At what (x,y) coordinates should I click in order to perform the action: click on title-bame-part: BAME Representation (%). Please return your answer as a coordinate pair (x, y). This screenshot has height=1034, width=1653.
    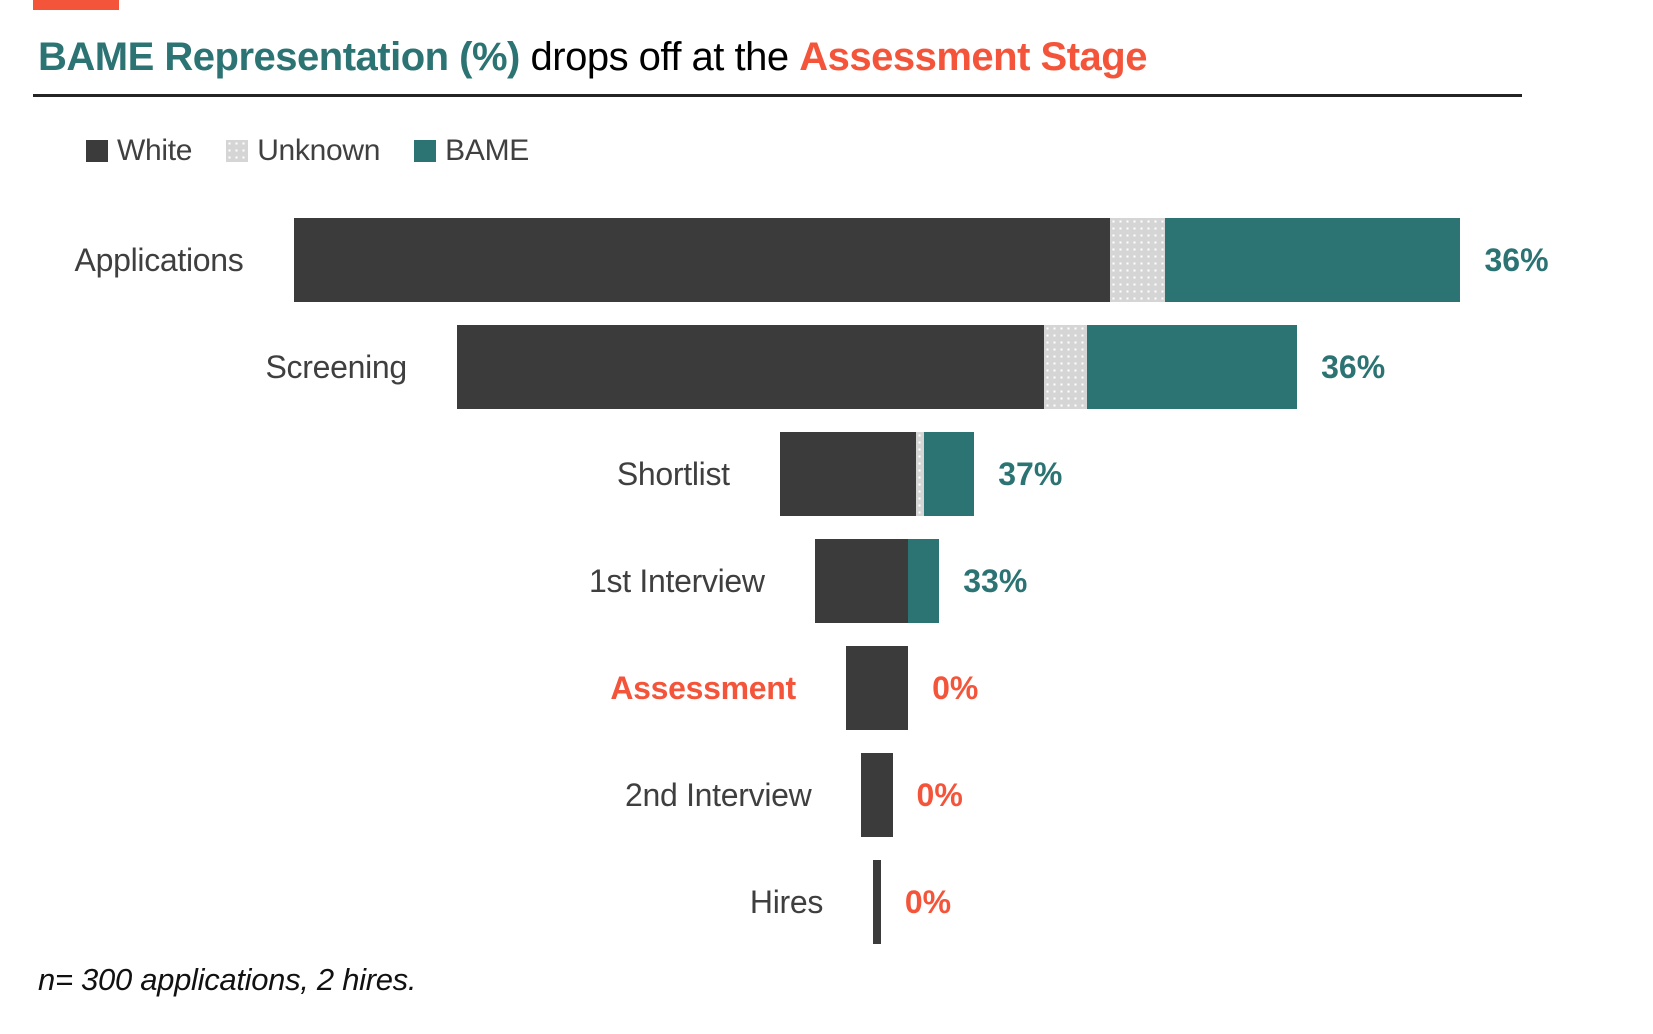
    Looking at the image, I should click on (279, 57).